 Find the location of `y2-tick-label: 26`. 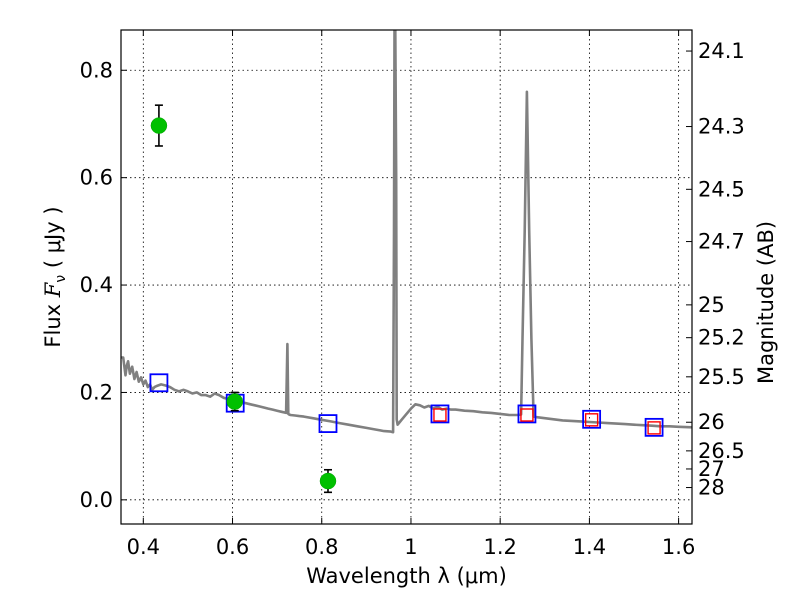

y2-tick-label: 26 is located at coordinates (711, 422).